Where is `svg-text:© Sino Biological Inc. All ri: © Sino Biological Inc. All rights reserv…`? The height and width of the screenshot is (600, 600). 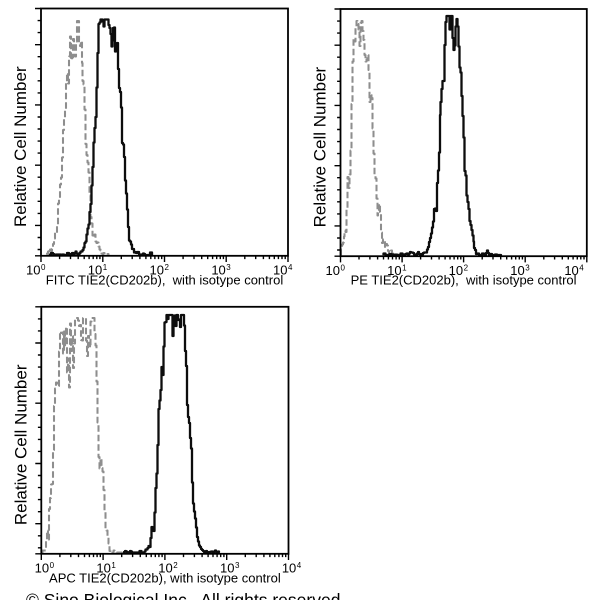 svg-text:© Sino Biological Inc. All ri: © Sino Biological Inc. All rights reserv… is located at coordinates (183, 595).